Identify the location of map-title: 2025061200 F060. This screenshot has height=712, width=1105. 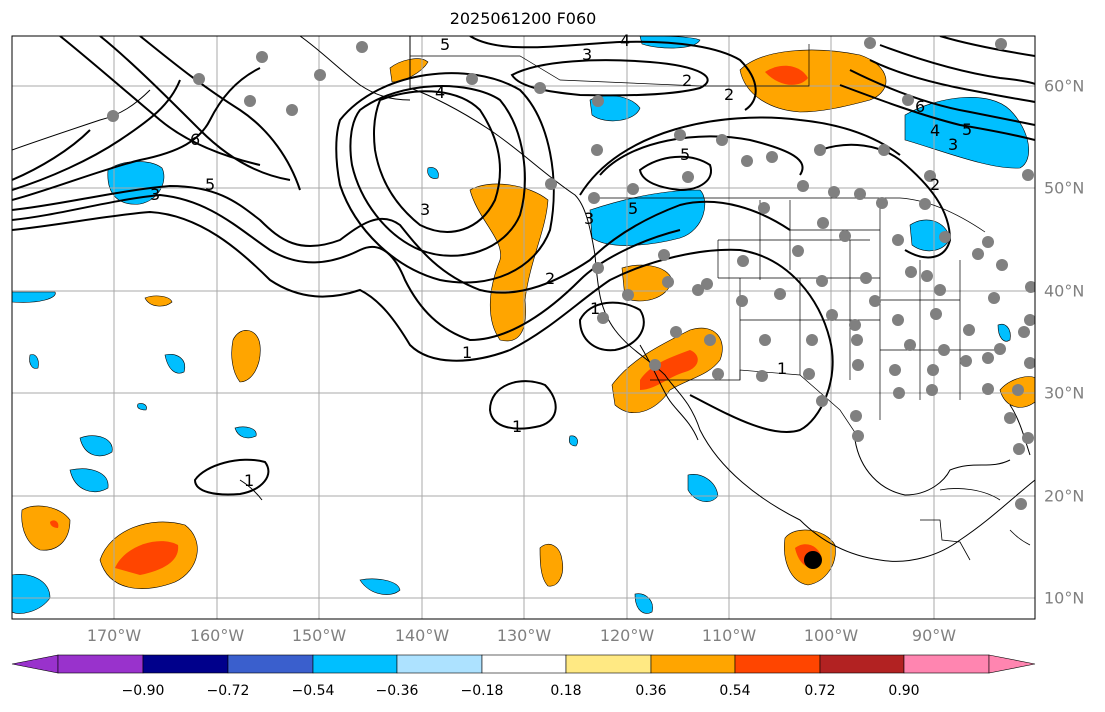
(523, 18).